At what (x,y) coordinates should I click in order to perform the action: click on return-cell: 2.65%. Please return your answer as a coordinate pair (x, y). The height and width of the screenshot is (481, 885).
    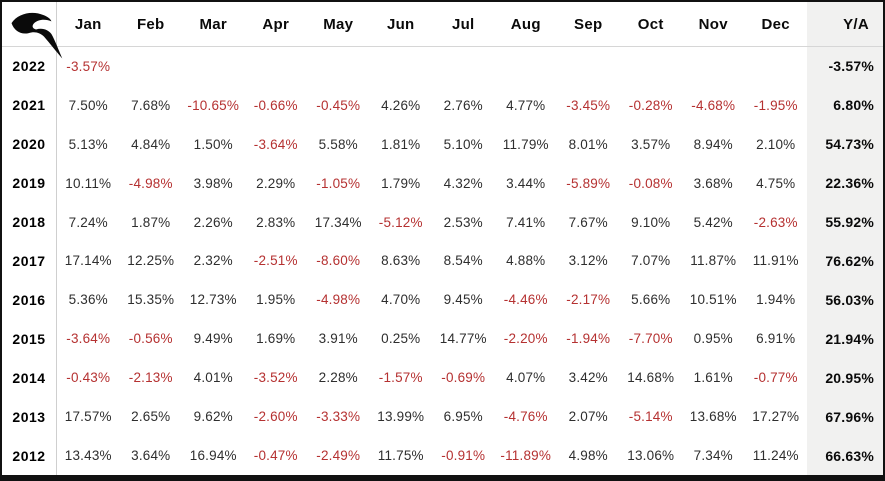
    Looking at the image, I should click on (151, 417).